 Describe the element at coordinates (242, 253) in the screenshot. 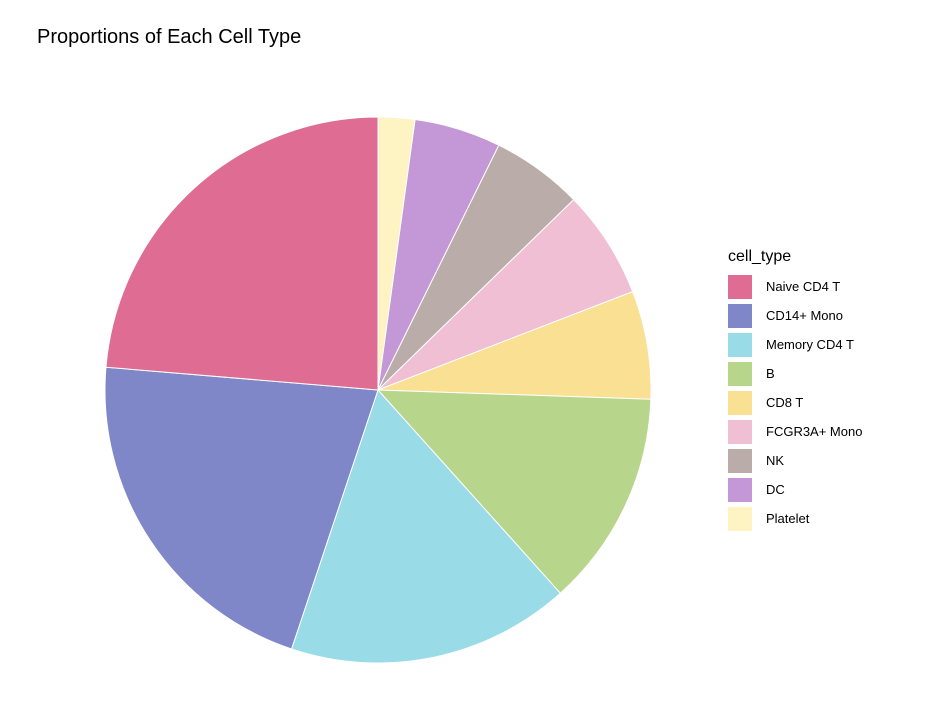

I see `pie-slice-naive-cd4-t` at that location.